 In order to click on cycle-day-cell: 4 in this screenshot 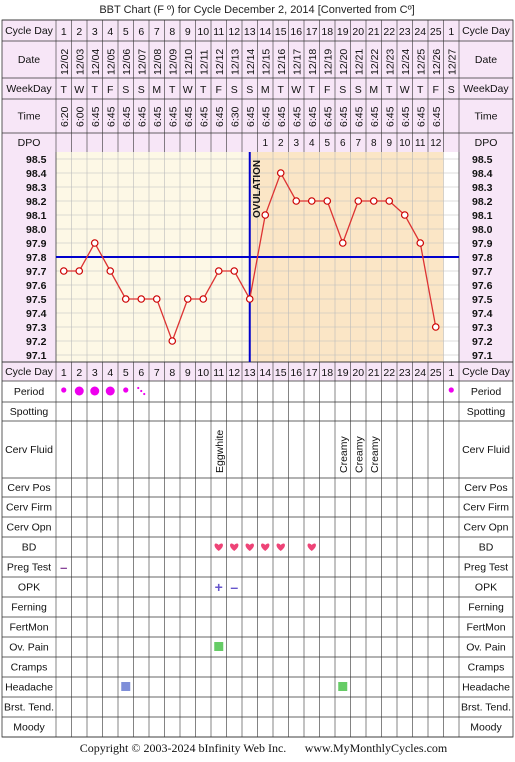, I will do `click(110, 32)`.